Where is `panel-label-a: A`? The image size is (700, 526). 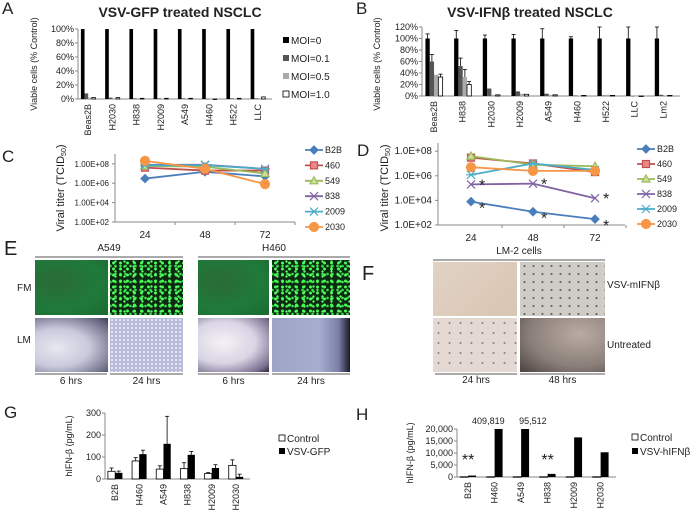
panel-label-a: A is located at coordinates (8, 9).